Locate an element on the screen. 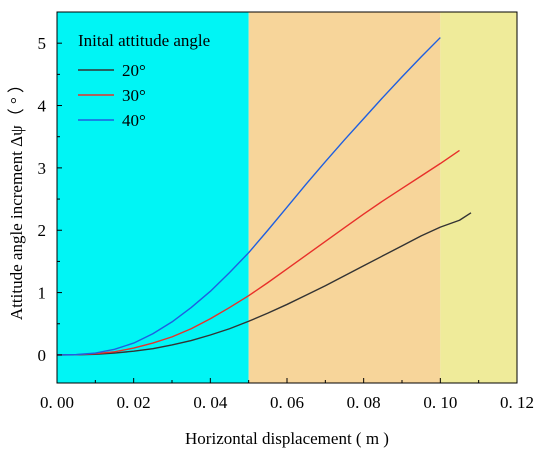 This screenshot has width=550, height=459. x-tick-label: 0. 00 is located at coordinates (57, 402).